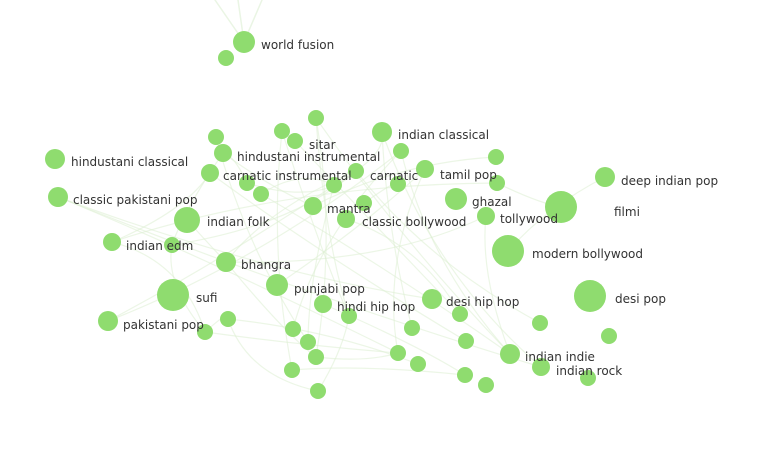 The height and width of the screenshot is (454, 778). Describe the element at coordinates (238, 222) in the screenshot. I see `genre-label-indian-folk: indian folk` at that location.